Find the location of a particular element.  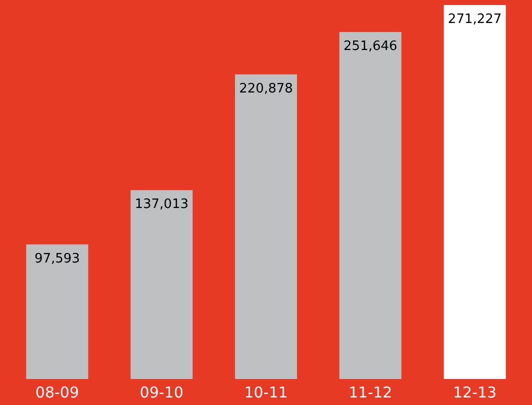

x-tick-label: 08-09 is located at coordinates (57, 393).